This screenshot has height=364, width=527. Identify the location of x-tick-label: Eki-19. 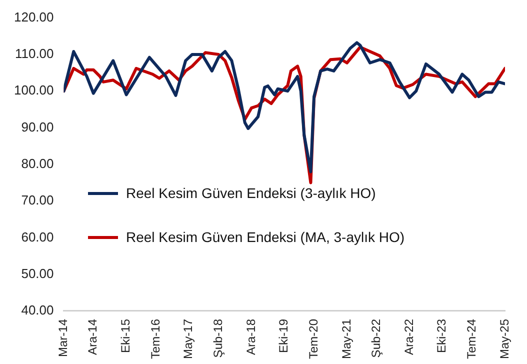
(283, 335).